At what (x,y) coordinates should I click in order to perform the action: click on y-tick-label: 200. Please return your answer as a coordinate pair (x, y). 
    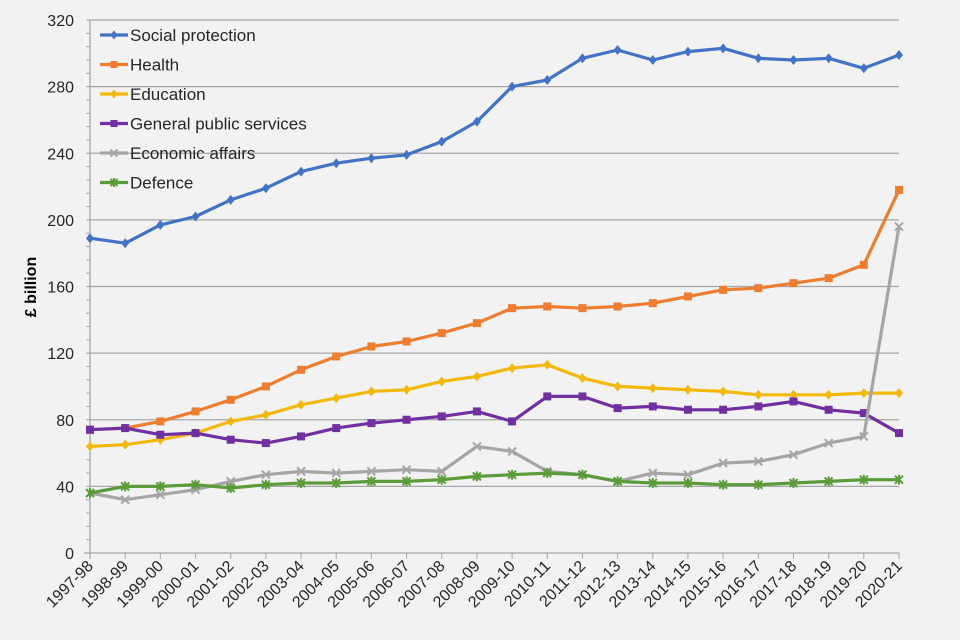
    Looking at the image, I should click on (60, 221).